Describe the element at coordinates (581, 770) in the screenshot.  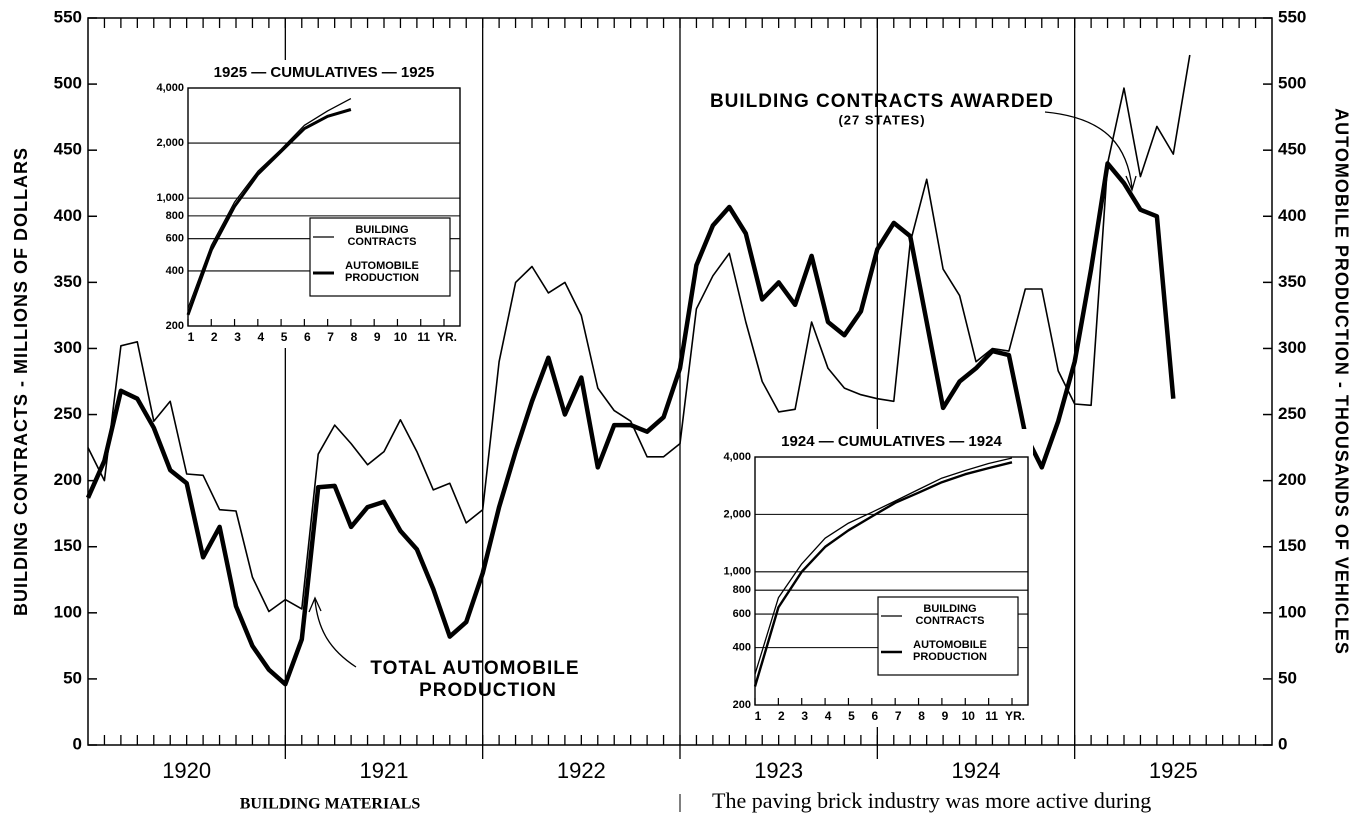
I see `x-tick-label: 1922` at that location.